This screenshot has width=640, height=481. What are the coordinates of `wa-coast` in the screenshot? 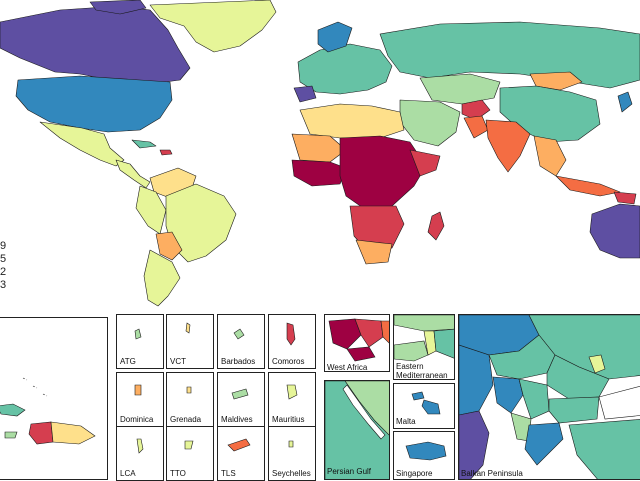 It's located at (361, 354).